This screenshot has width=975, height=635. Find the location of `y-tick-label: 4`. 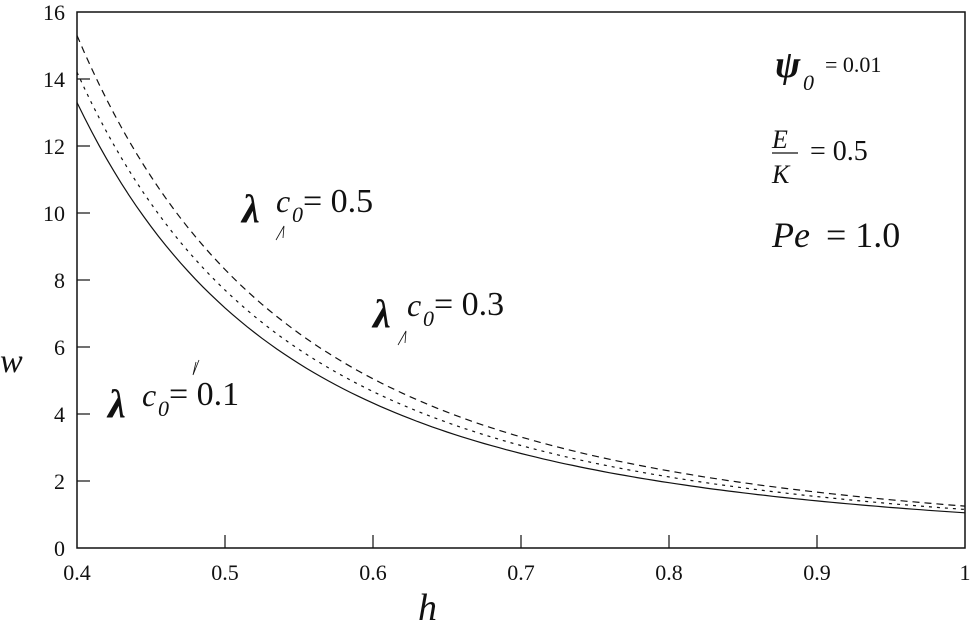

y-tick-label: 4 is located at coordinates (59, 414).